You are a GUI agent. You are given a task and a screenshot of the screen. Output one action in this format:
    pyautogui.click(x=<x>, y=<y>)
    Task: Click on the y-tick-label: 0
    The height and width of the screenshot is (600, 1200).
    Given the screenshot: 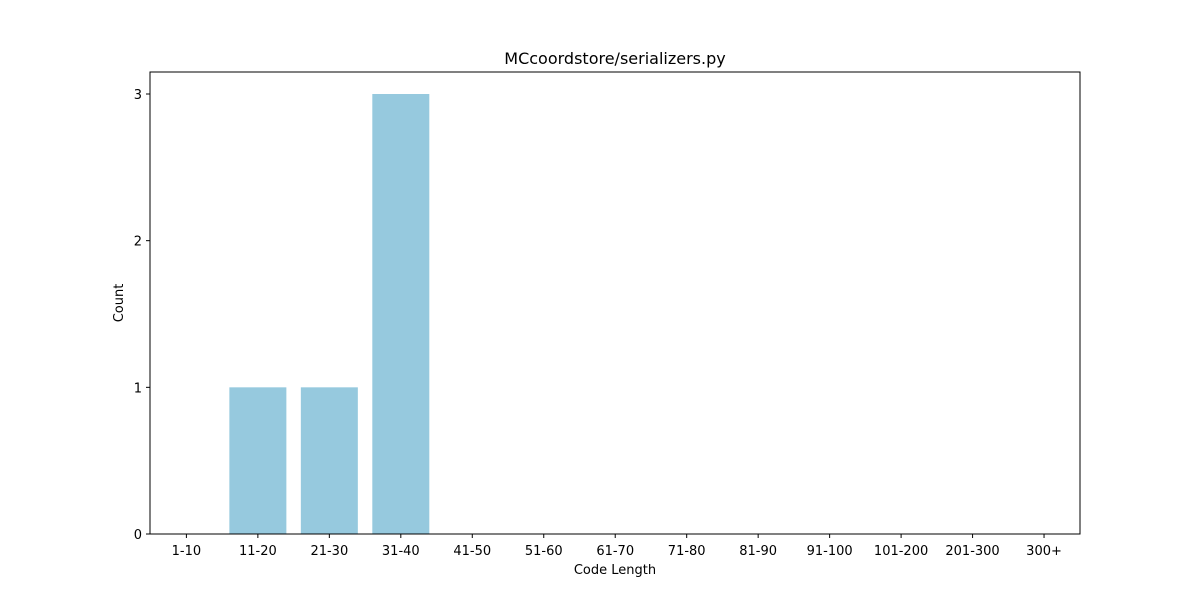 What is the action you would take?
    pyautogui.click(x=138, y=535)
    